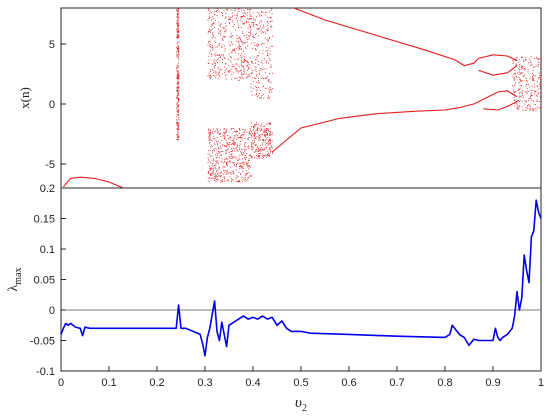 This screenshot has height=417, width=550. I want to click on bifurcation-y-tick-label: -5, so click(50, 165).